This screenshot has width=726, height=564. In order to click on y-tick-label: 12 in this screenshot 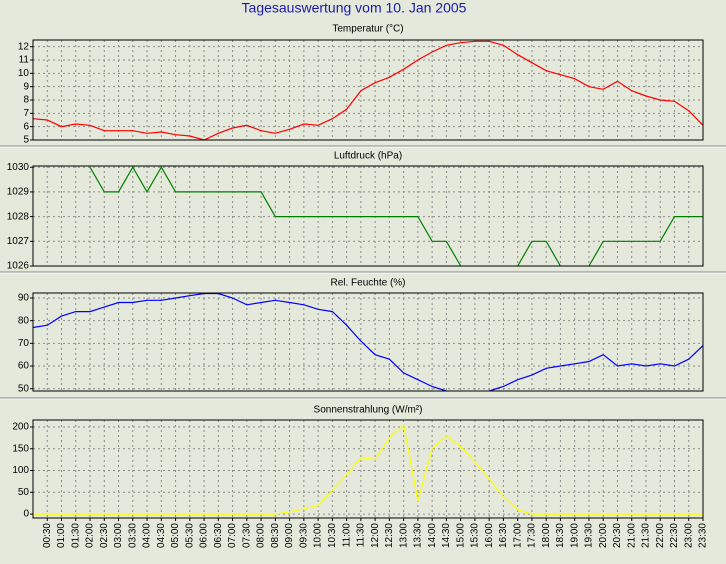, I will do `click(24, 46)`.